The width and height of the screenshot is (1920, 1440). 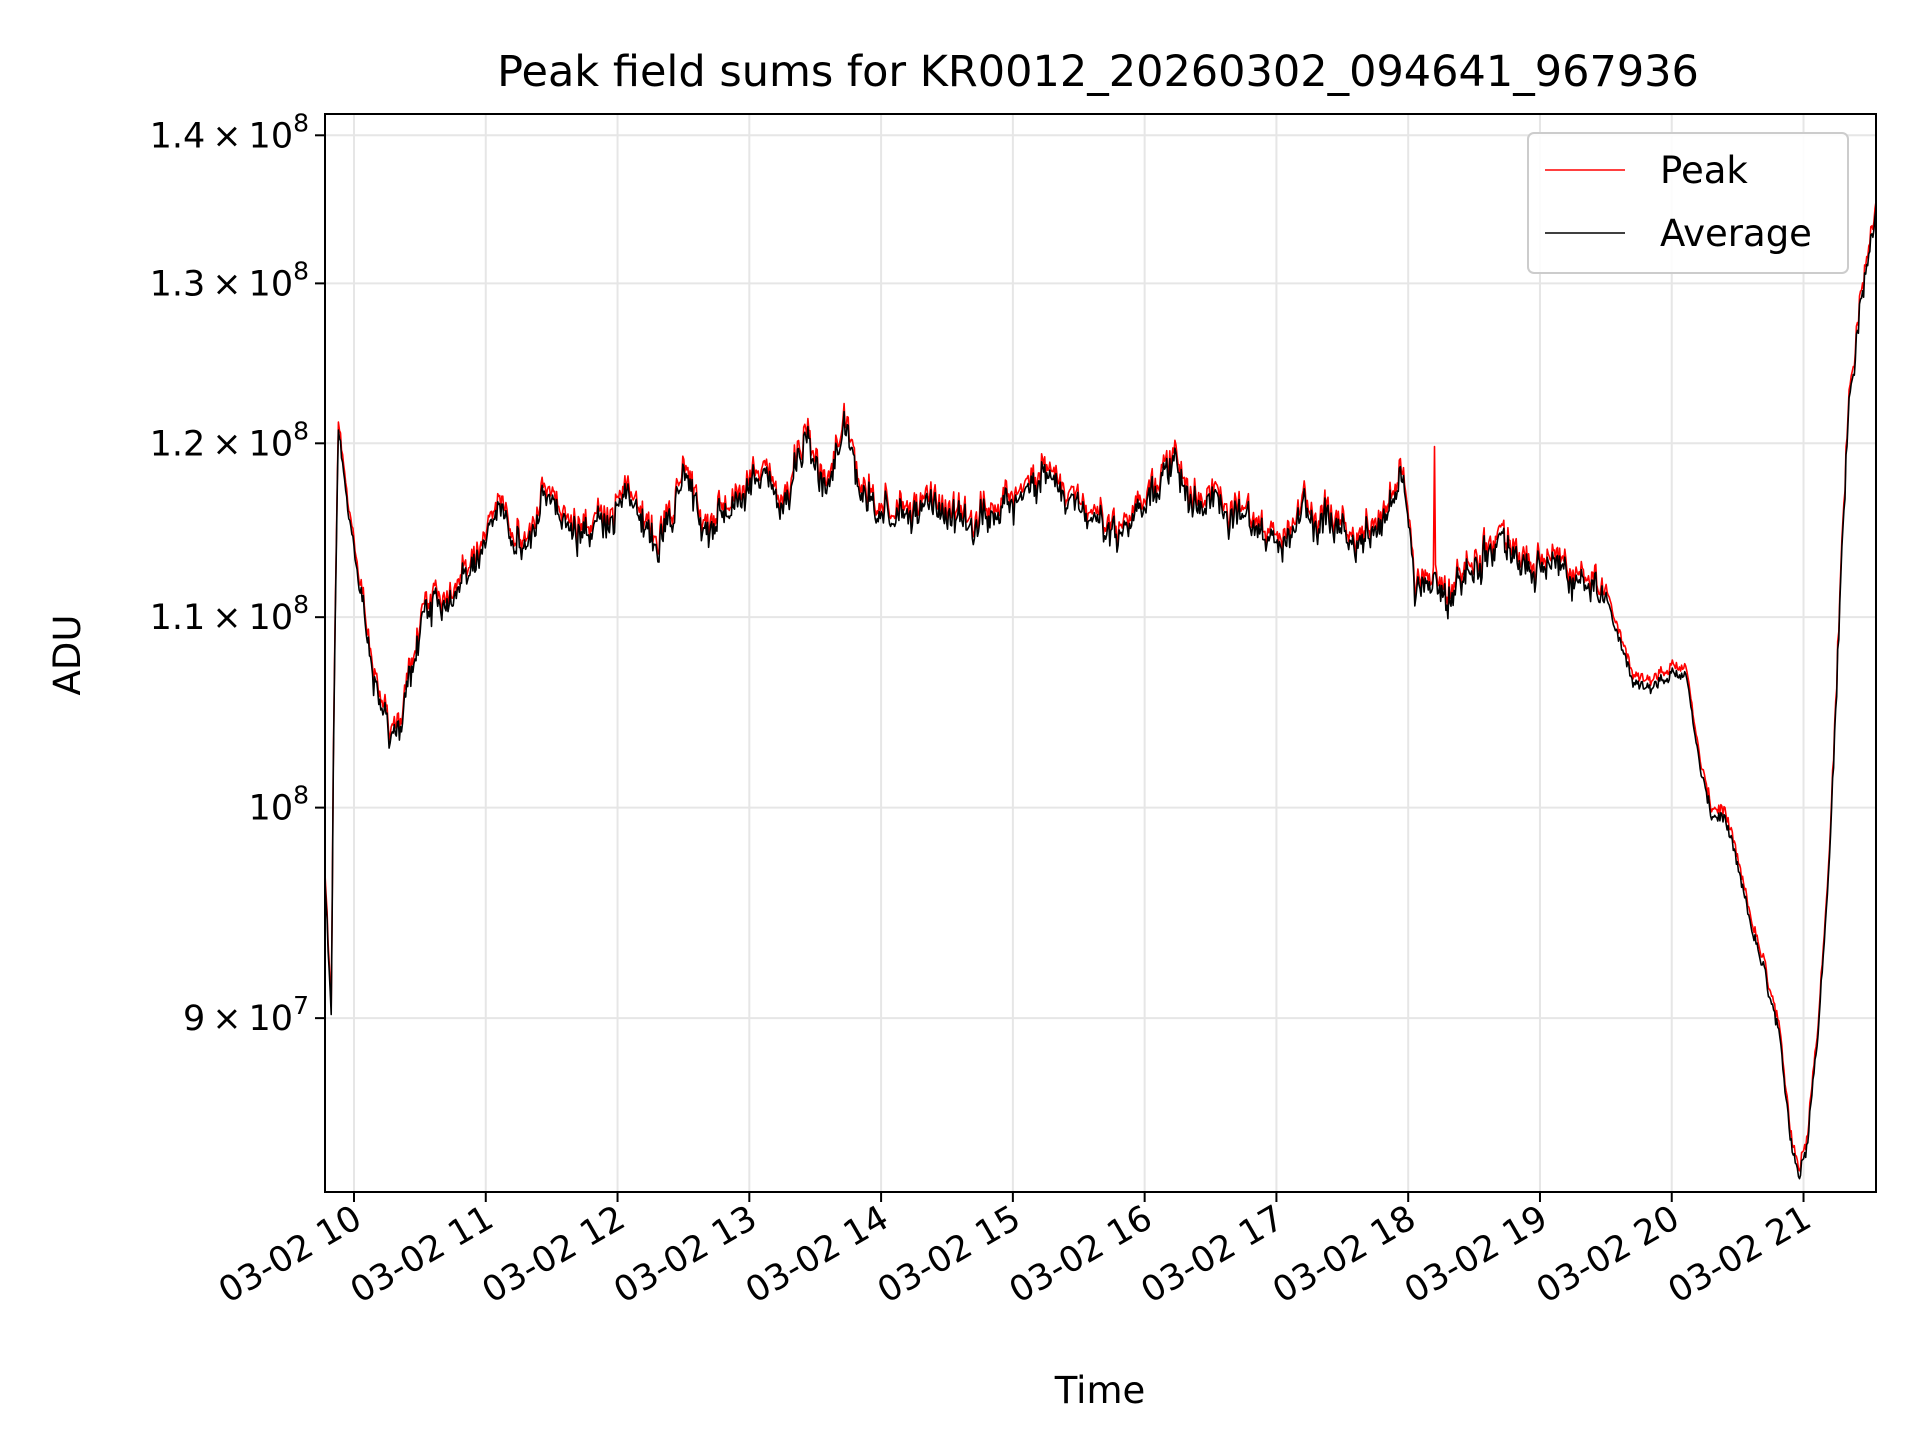 What do you see at coordinates (1213, 1254) in the screenshot?
I see `x-tick-label: 03-02 17` at bounding box center [1213, 1254].